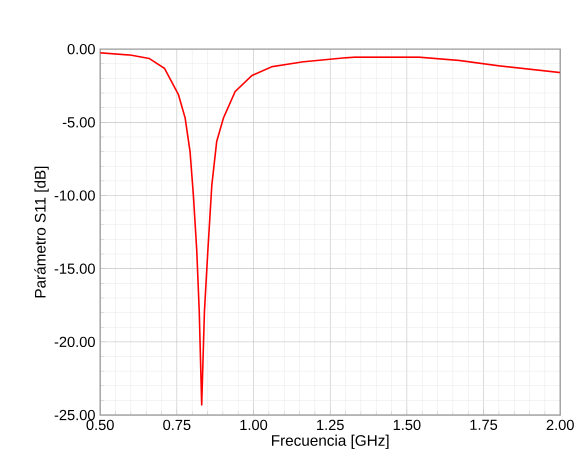  What do you see at coordinates (78, 122) in the screenshot?
I see `y-tick-label: -5.00` at bounding box center [78, 122].